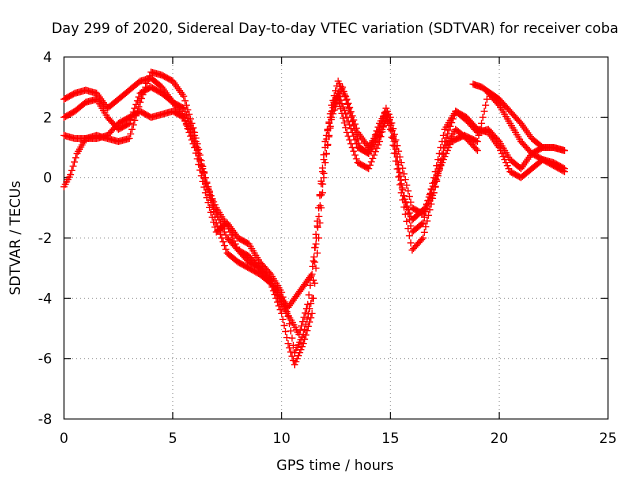 The height and width of the screenshot is (480, 640). I want to click on y-axis-label: SDTVAR / TECUs, so click(16, 238).